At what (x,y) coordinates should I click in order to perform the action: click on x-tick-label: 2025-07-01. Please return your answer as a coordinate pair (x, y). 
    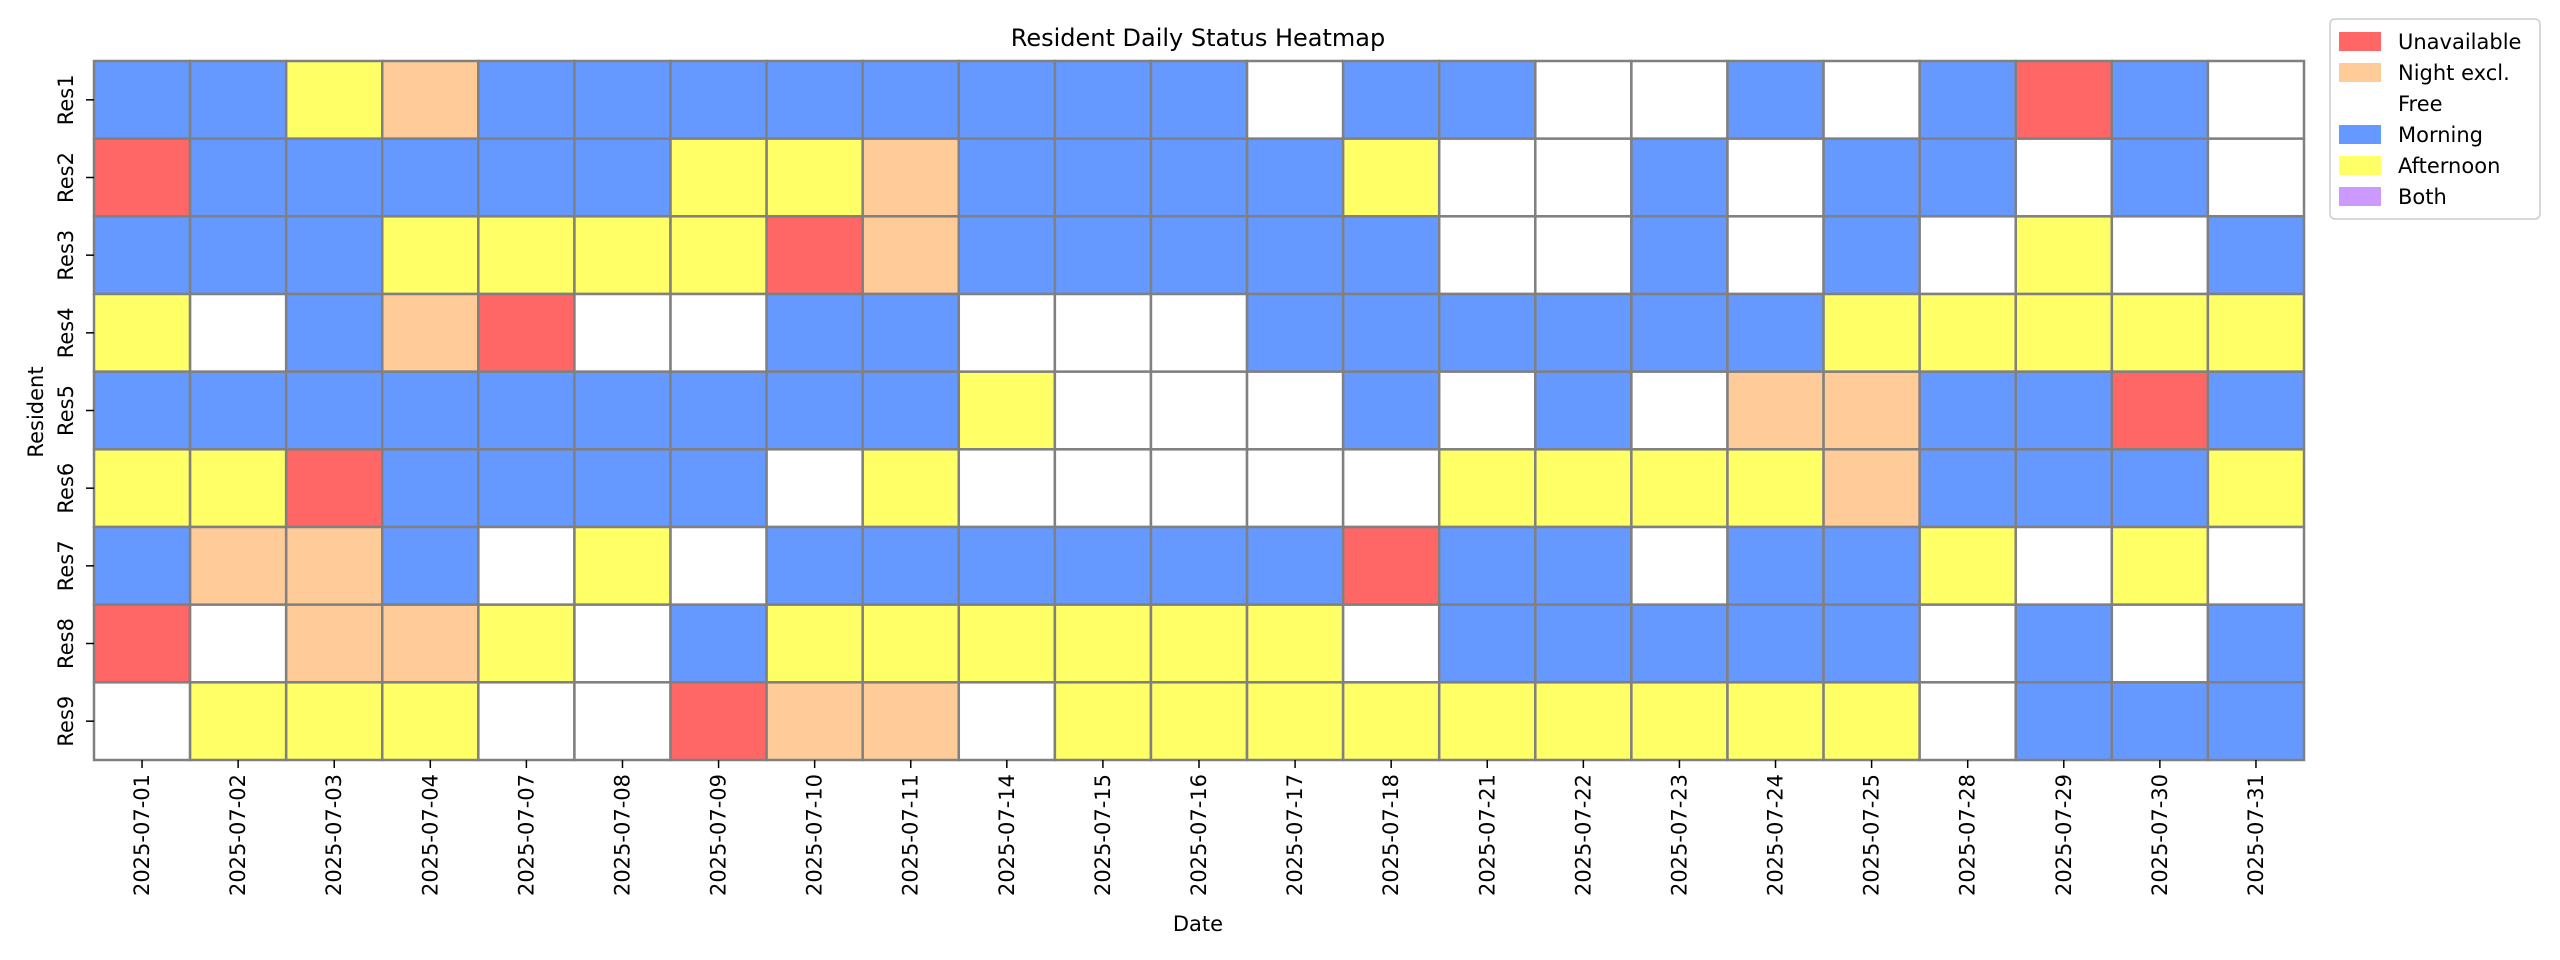
    Looking at the image, I should click on (142, 835).